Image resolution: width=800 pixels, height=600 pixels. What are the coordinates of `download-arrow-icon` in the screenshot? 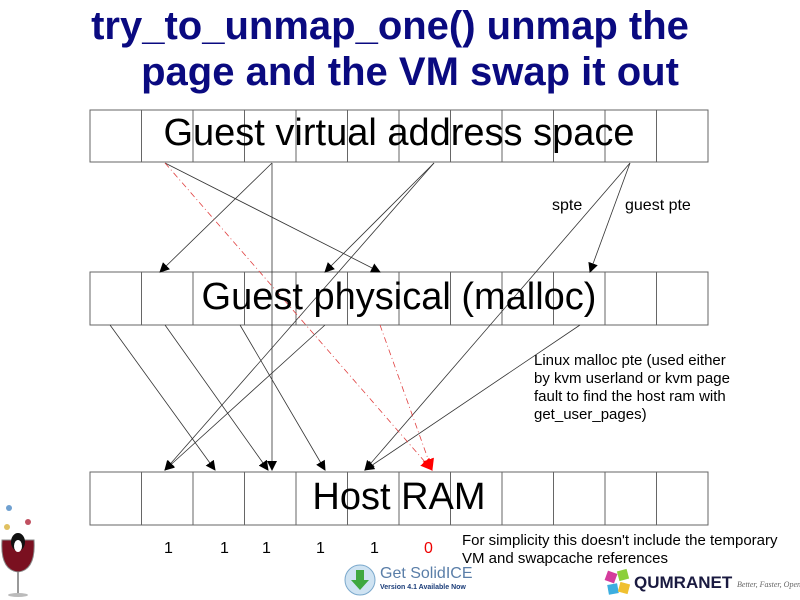 It's located at (360, 580).